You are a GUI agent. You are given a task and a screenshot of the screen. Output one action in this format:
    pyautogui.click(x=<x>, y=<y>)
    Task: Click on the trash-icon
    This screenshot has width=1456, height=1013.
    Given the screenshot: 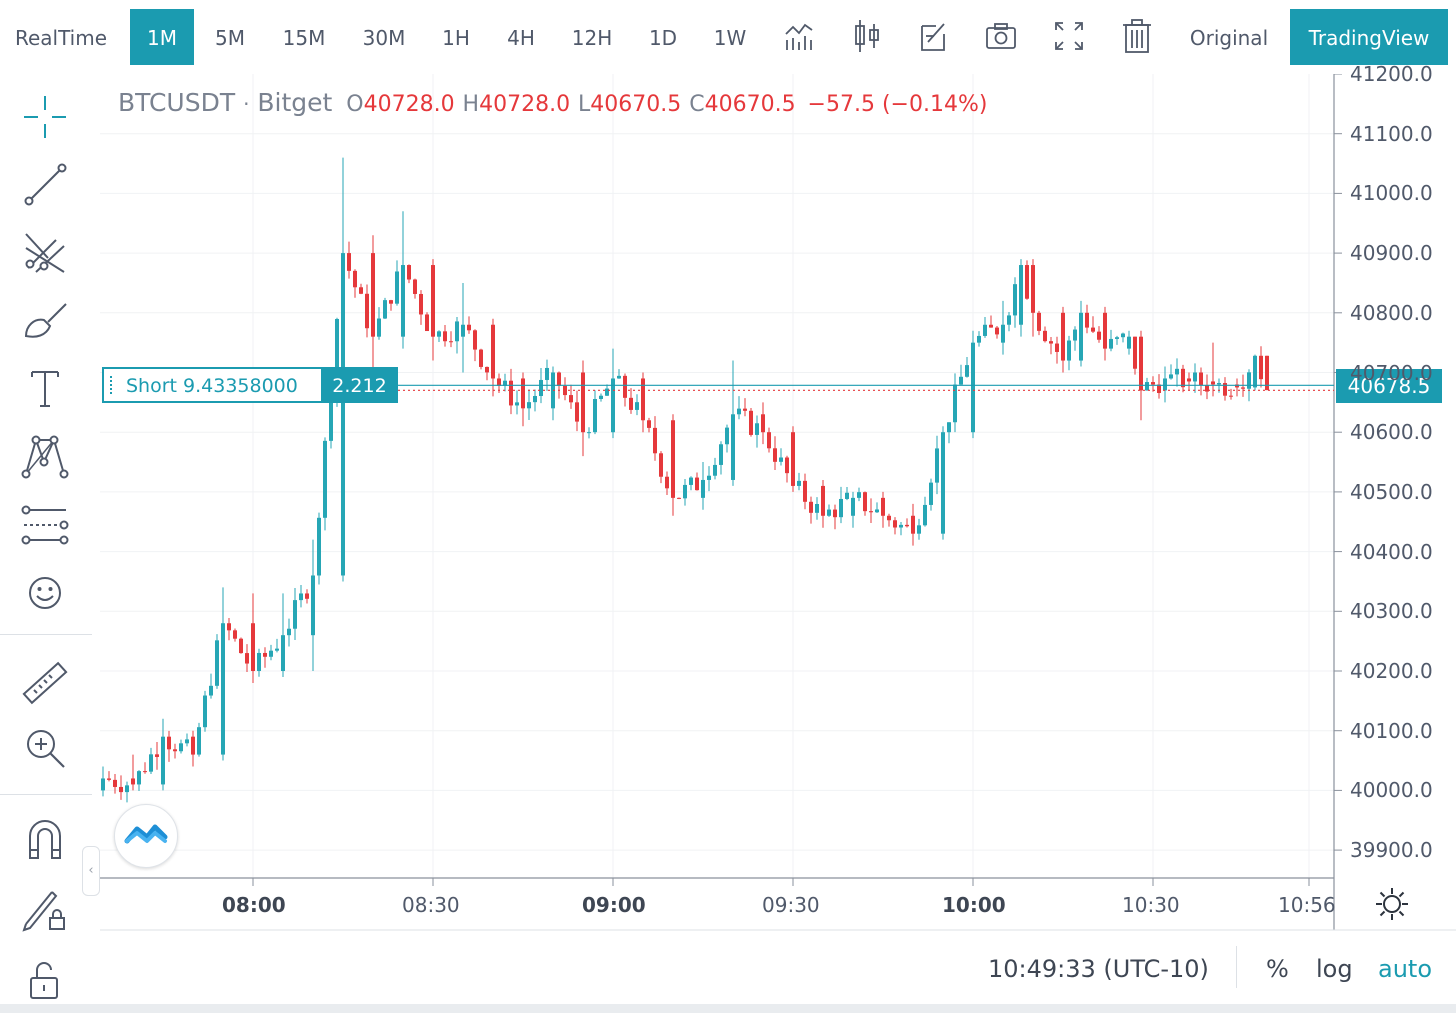 What is the action you would take?
    pyautogui.click(x=1137, y=36)
    